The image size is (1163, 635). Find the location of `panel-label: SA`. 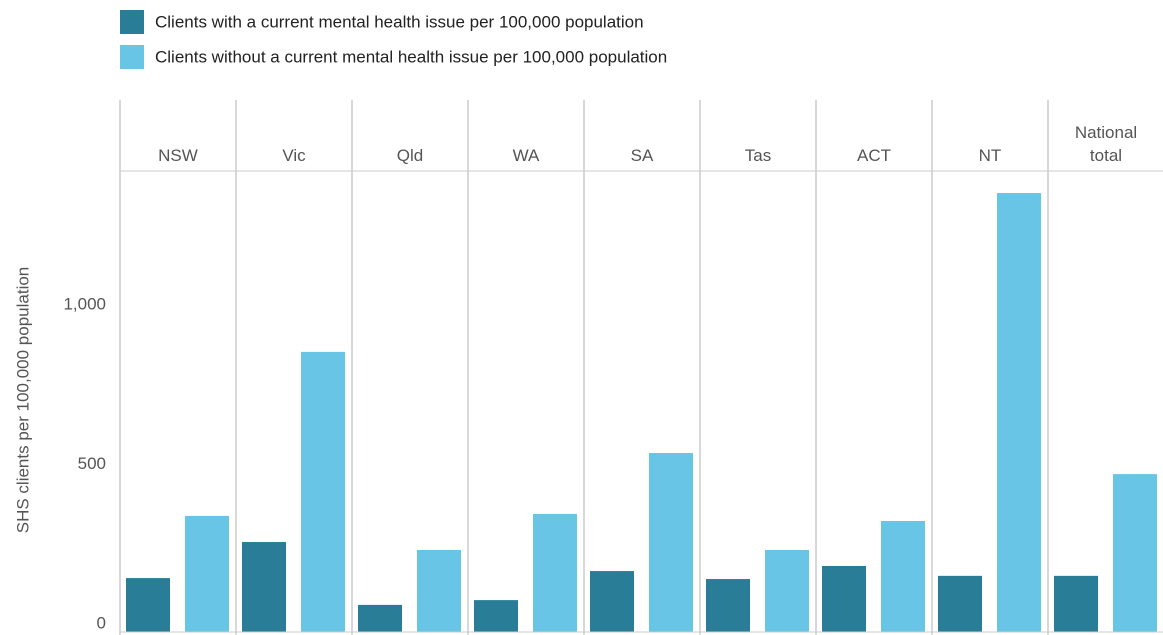

panel-label: SA is located at coordinates (642, 133).